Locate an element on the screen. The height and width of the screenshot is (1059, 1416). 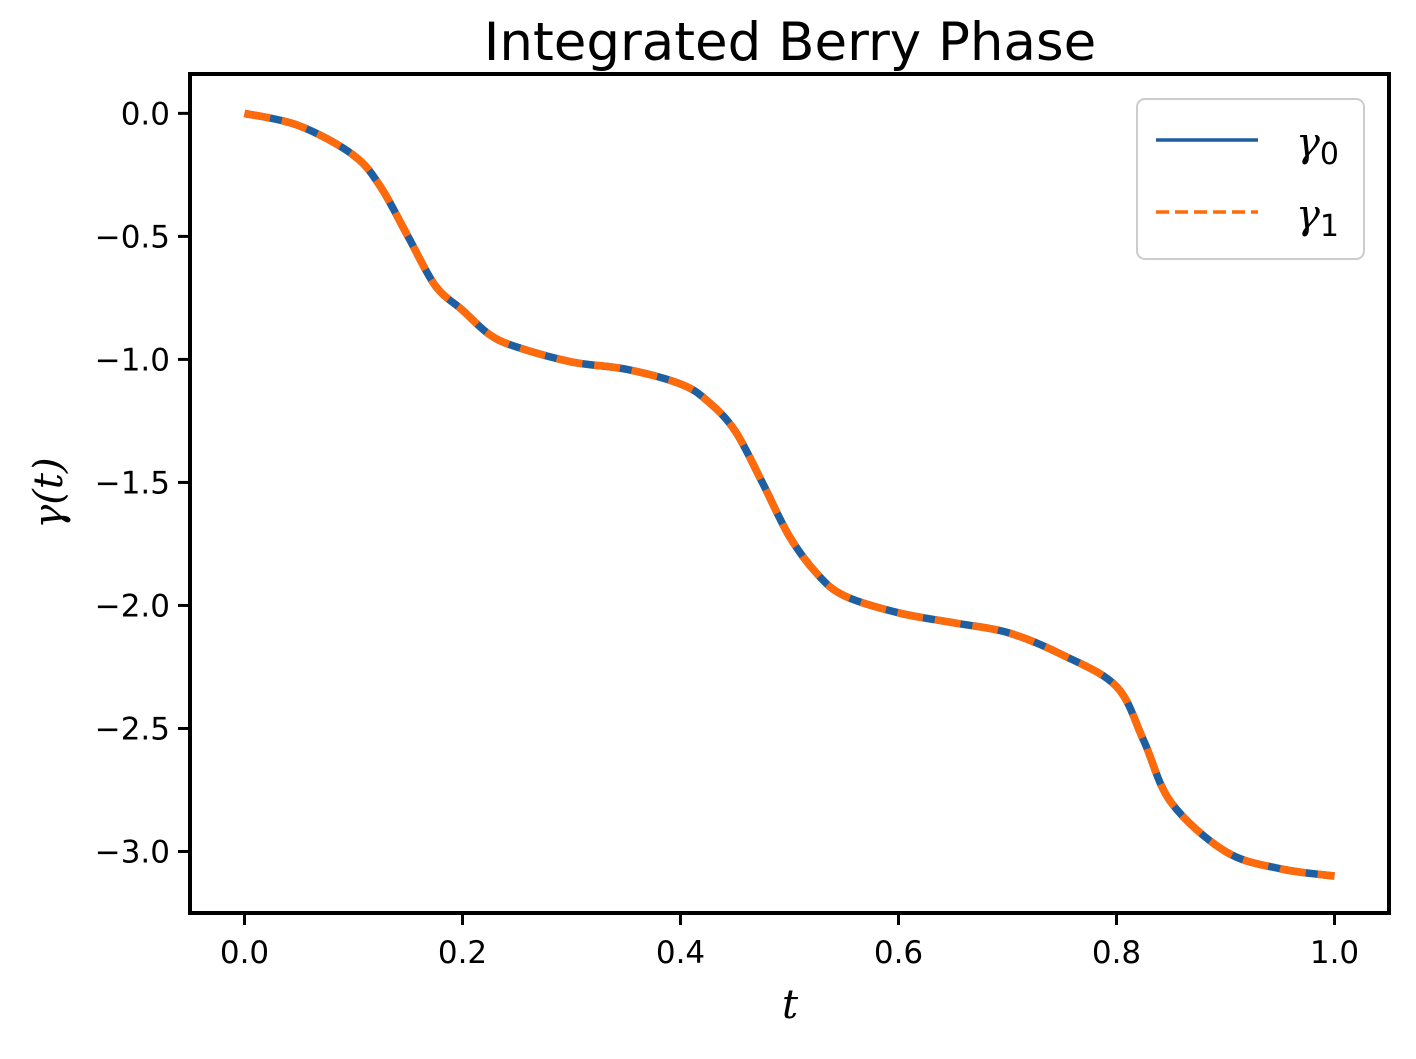
x-axis-ticks: 0.0 0.2 0.4 0.6 0.8 1.0 is located at coordinates (789, 942).